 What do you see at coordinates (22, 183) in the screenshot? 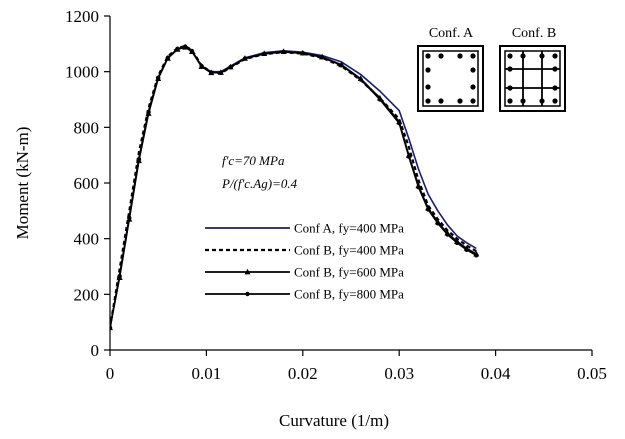
I see `y-axis-label: Moment (kN-m)` at bounding box center [22, 183].